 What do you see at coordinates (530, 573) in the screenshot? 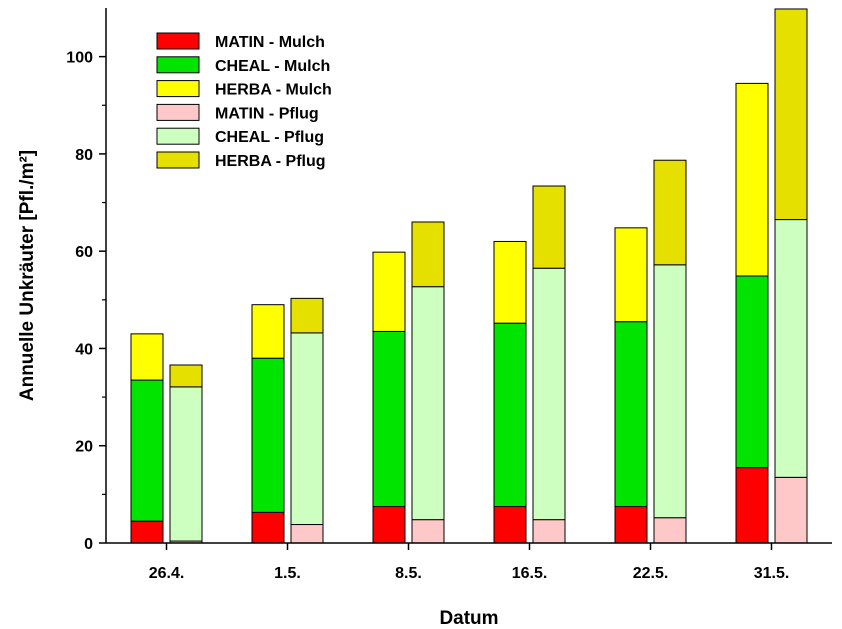
I see `x-tick-label: 16.5.` at bounding box center [530, 573].